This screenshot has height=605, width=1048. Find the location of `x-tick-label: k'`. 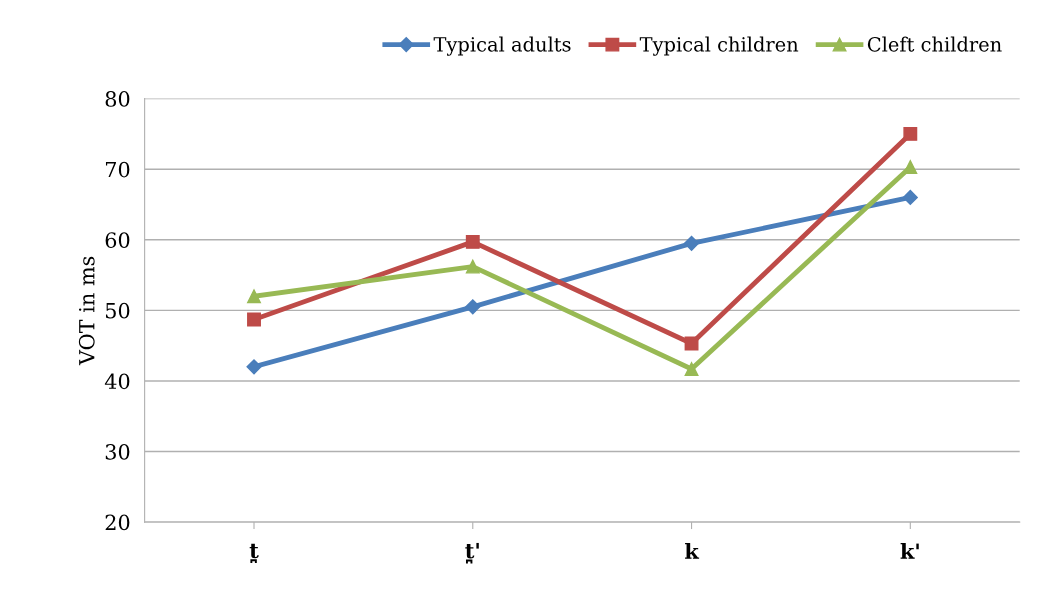

x-tick-label: k' is located at coordinates (909, 550).